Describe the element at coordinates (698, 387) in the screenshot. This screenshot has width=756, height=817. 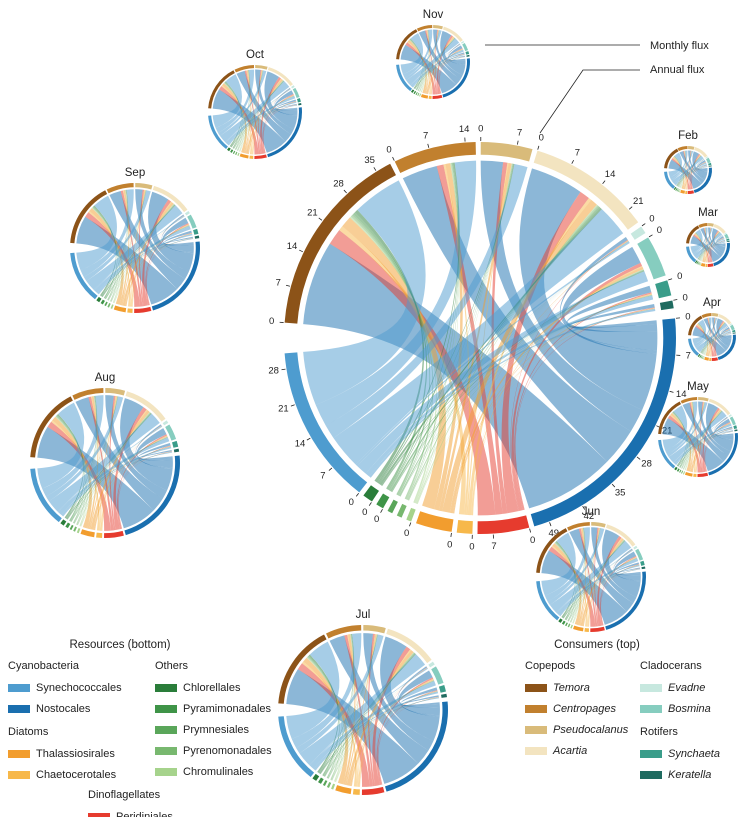
I see `month-label: May` at that location.